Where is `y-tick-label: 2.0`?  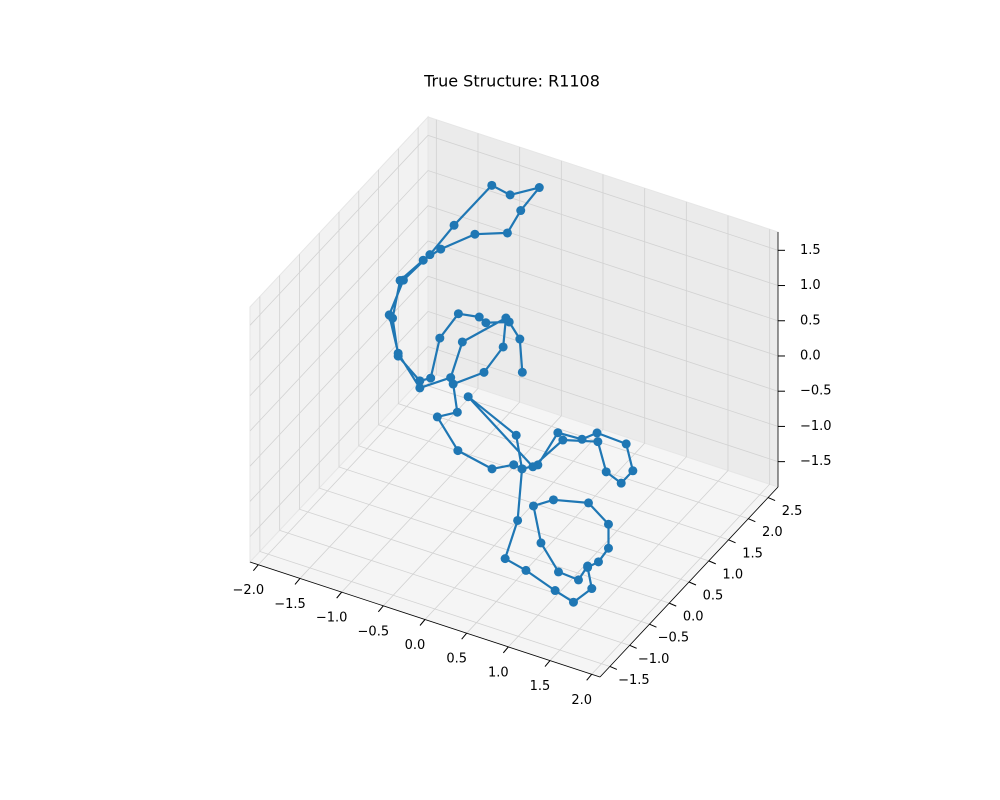 y-tick-label: 2.0 is located at coordinates (772, 532).